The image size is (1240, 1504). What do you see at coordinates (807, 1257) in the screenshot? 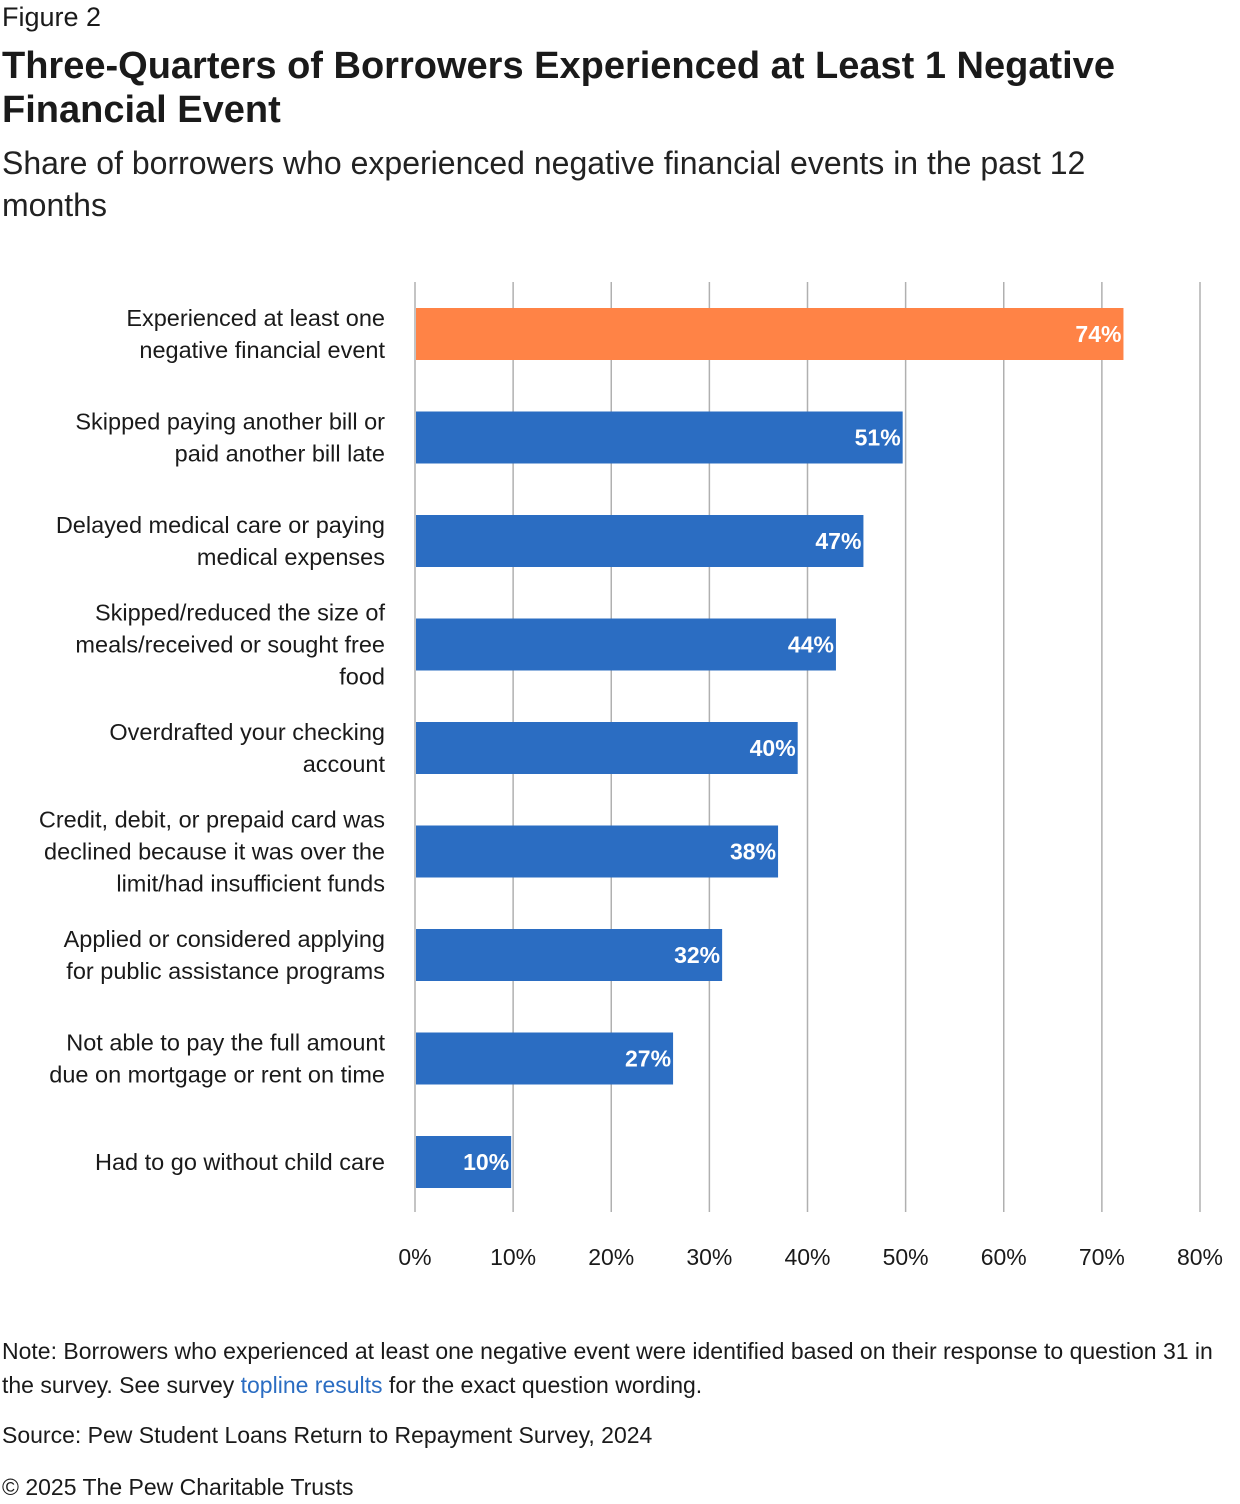
I see `x-tick-label: 40%` at bounding box center [807, 1257].